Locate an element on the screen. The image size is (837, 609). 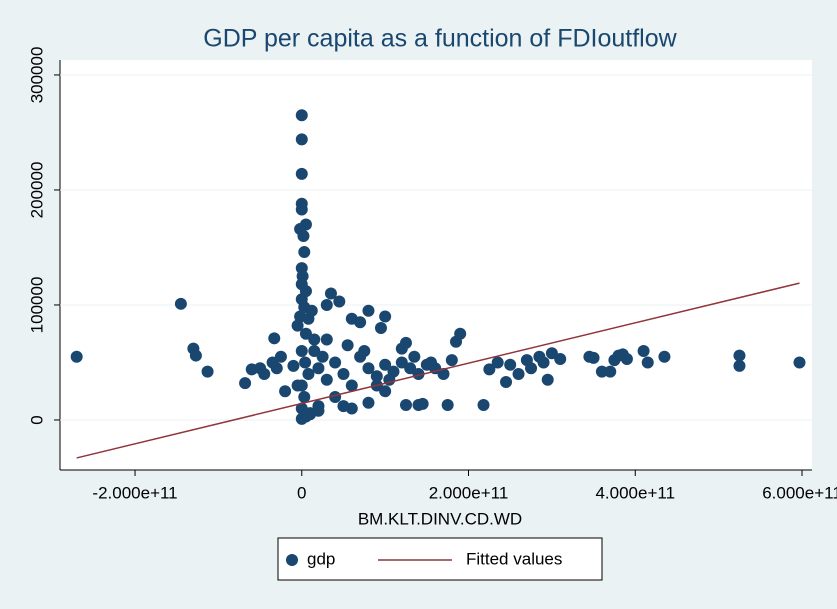
legend is located at coordinates (440, 559).